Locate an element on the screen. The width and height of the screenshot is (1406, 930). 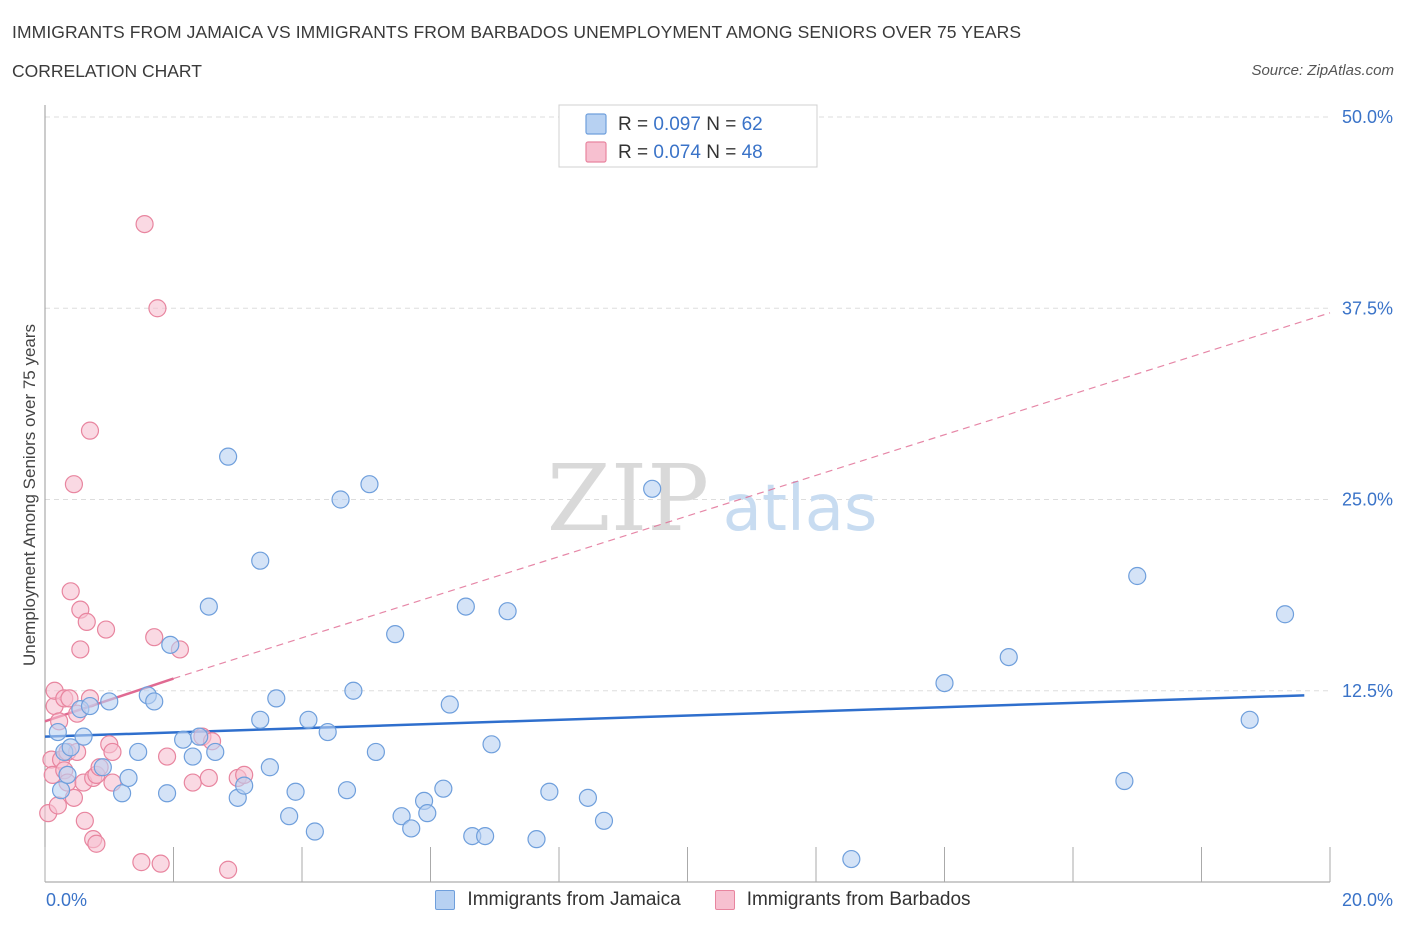
legend-item-barbados: Immigrants from Barbados is located at coordinates (842, 900).